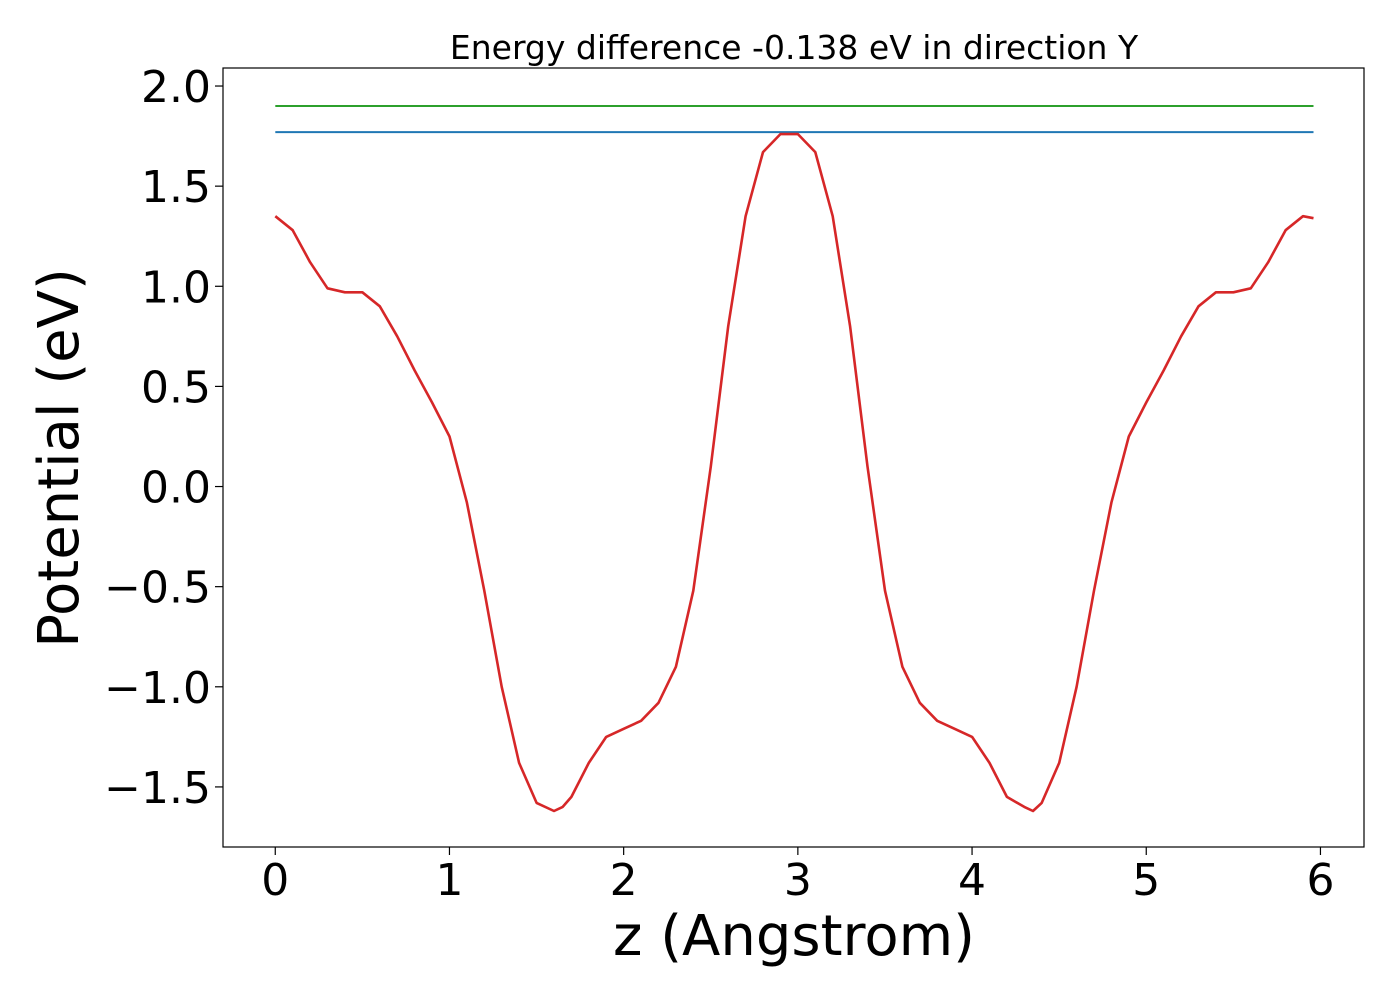 The height and width of the screenshot is (1000, 1400). Describe the element at coordinates (157, 688) in the screenshot. I see `y-tick-label: −1.0` at that location.